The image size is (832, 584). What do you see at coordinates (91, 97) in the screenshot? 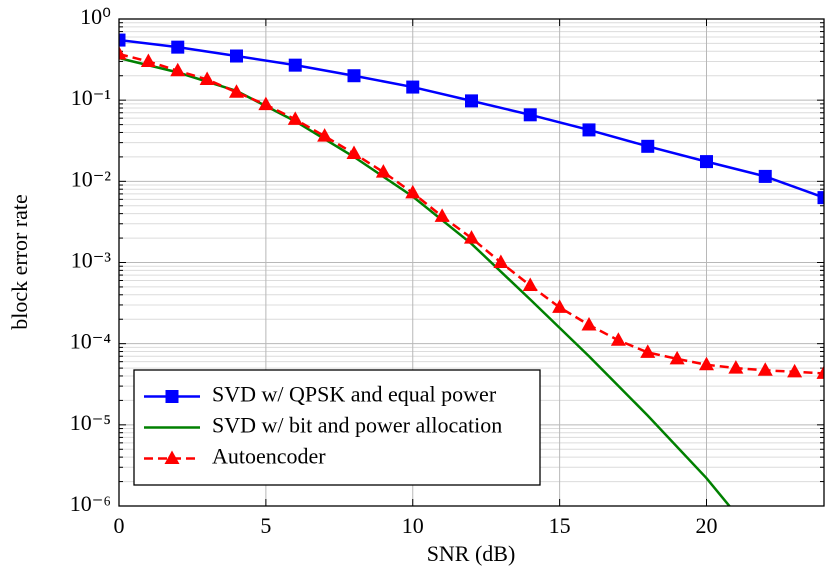
I see `y-tick-label: 10⁻¹` at bounding box center [91, 97].